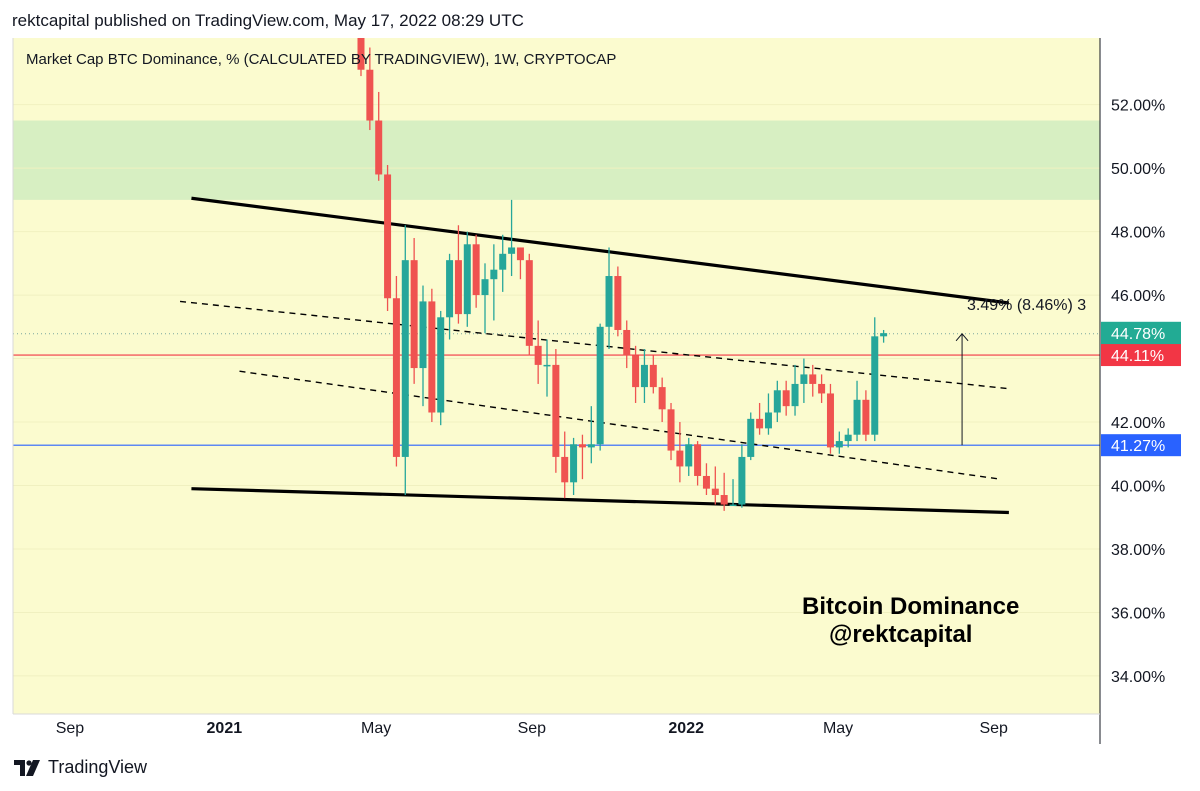  Describe the element at coordinates (1138, 169) in the screenshot. I see `y-tick-label: 50.00%` at that location.